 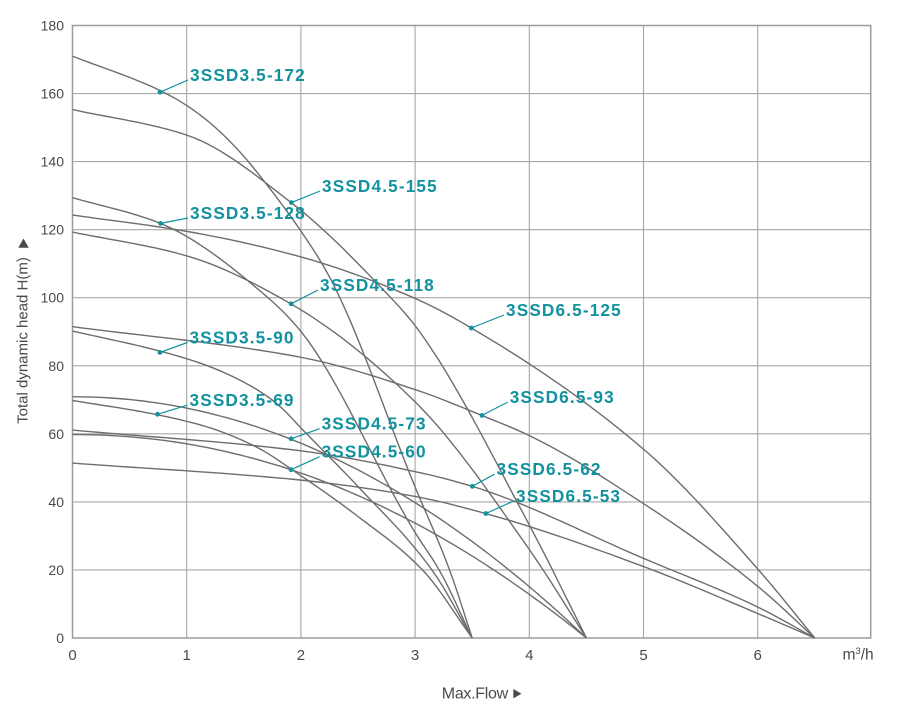 I want to click on svg-text: 4, so click(x=529, y=655).